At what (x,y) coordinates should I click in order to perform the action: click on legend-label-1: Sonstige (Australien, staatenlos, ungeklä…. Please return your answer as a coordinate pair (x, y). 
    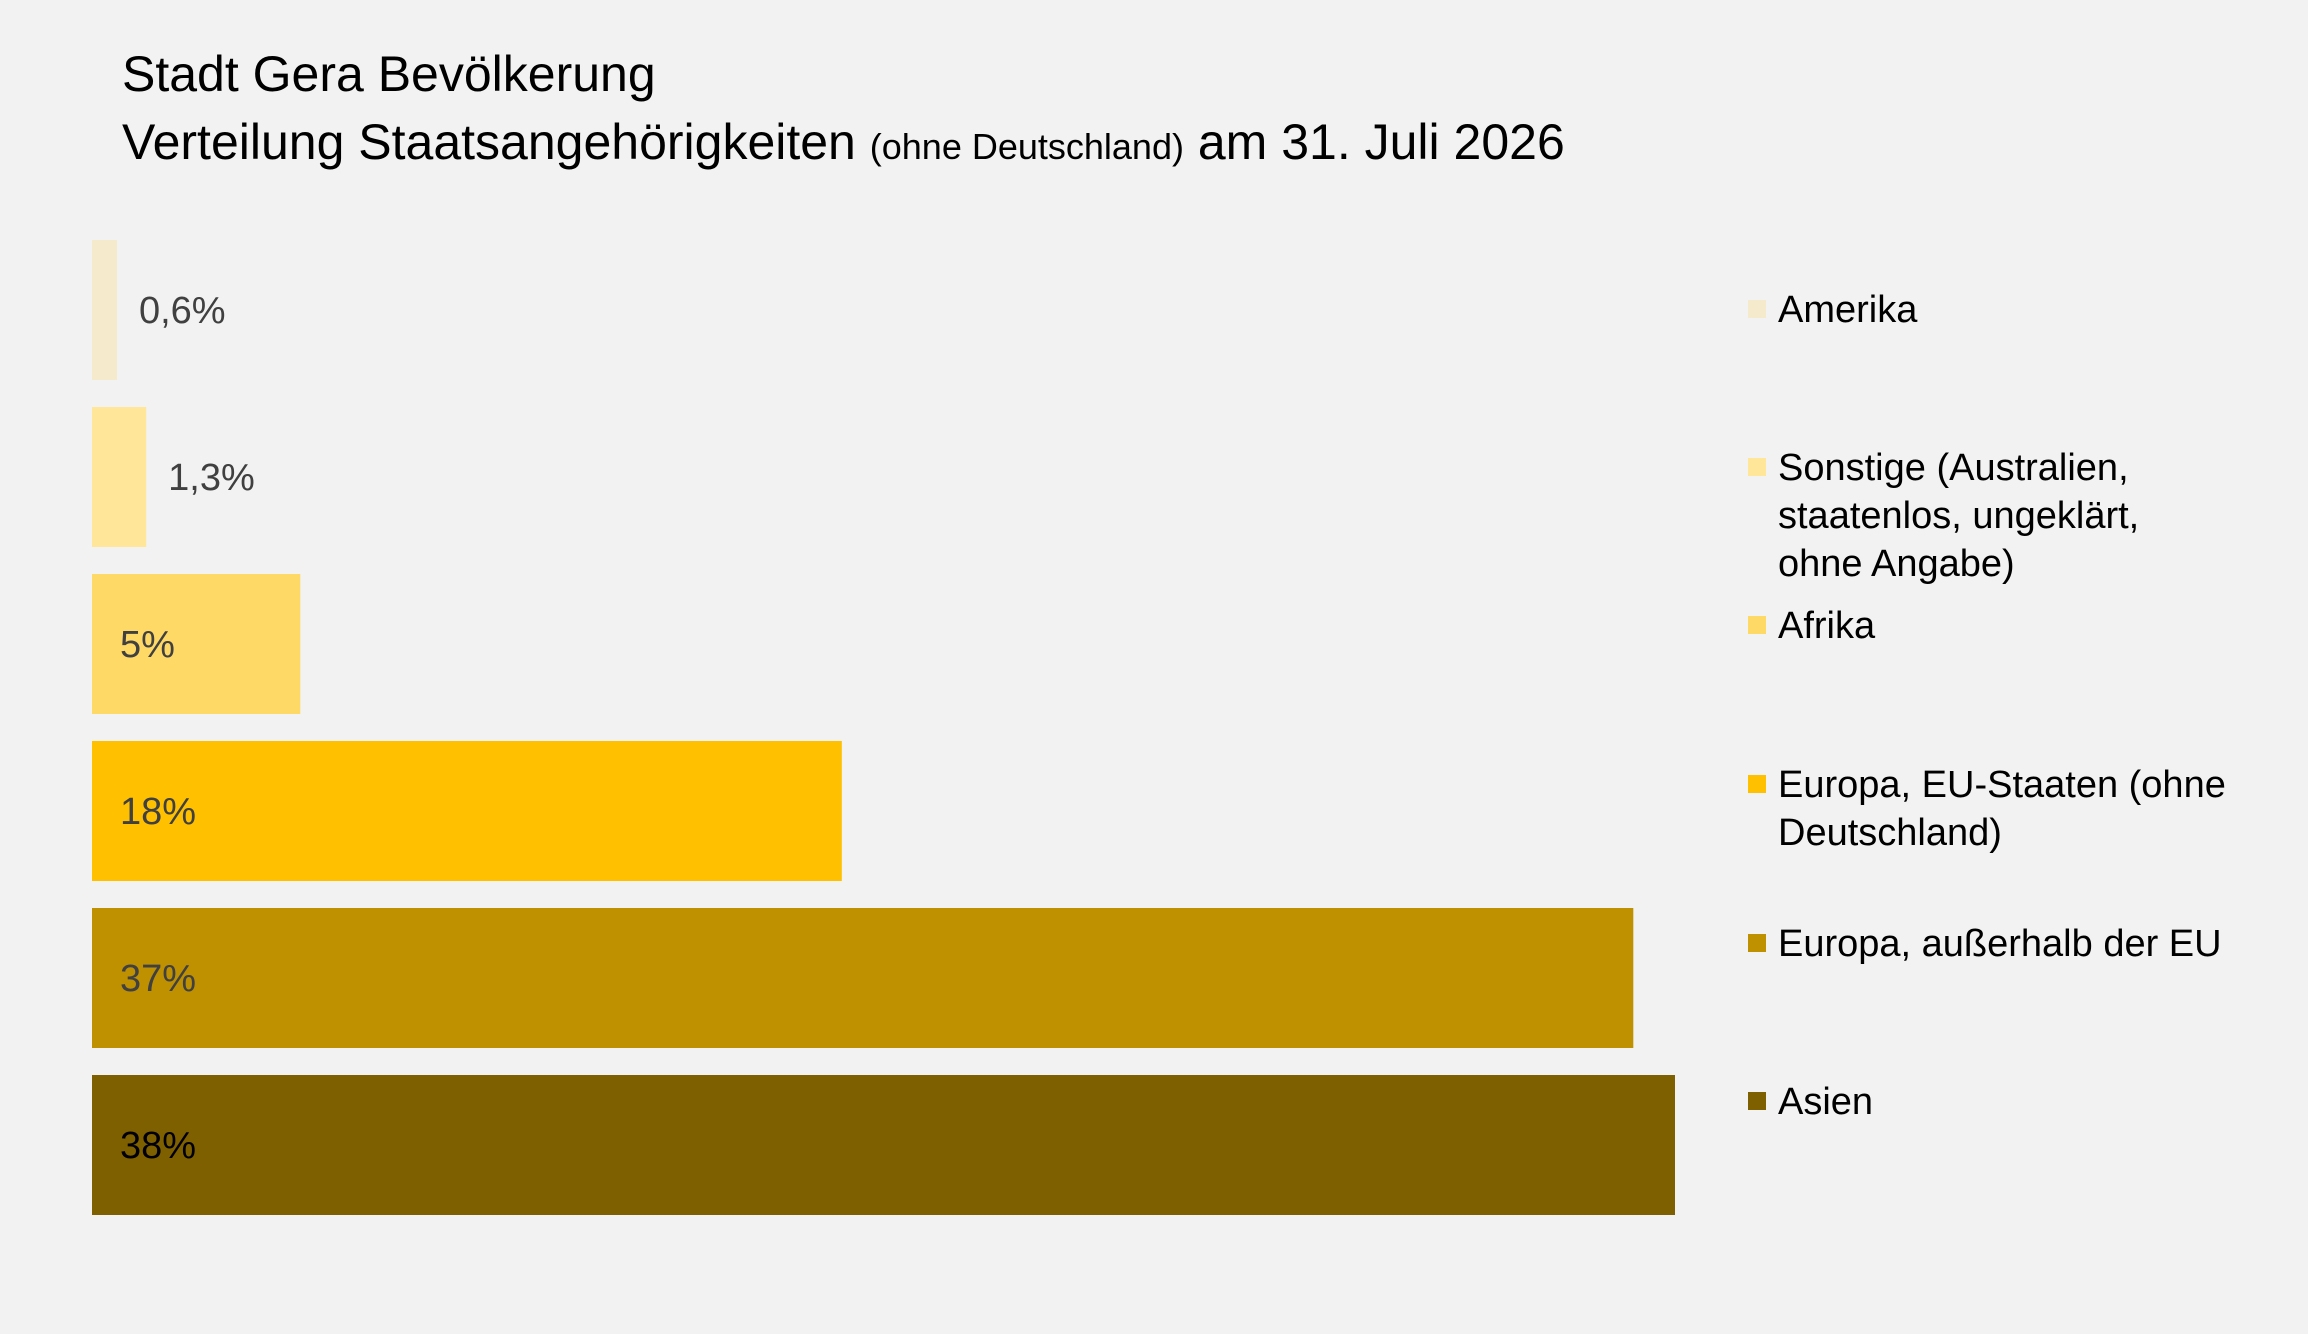
    Looking at the image, I should click on (1958, 516).